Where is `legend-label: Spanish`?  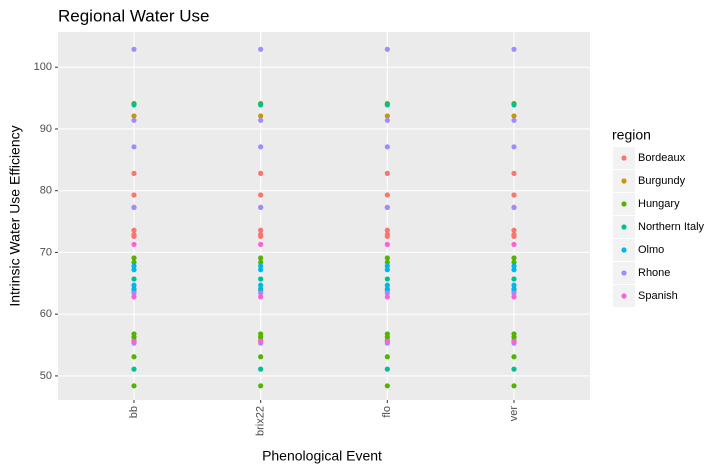 legend-label: Spanish is located at coordinates (658, 296).